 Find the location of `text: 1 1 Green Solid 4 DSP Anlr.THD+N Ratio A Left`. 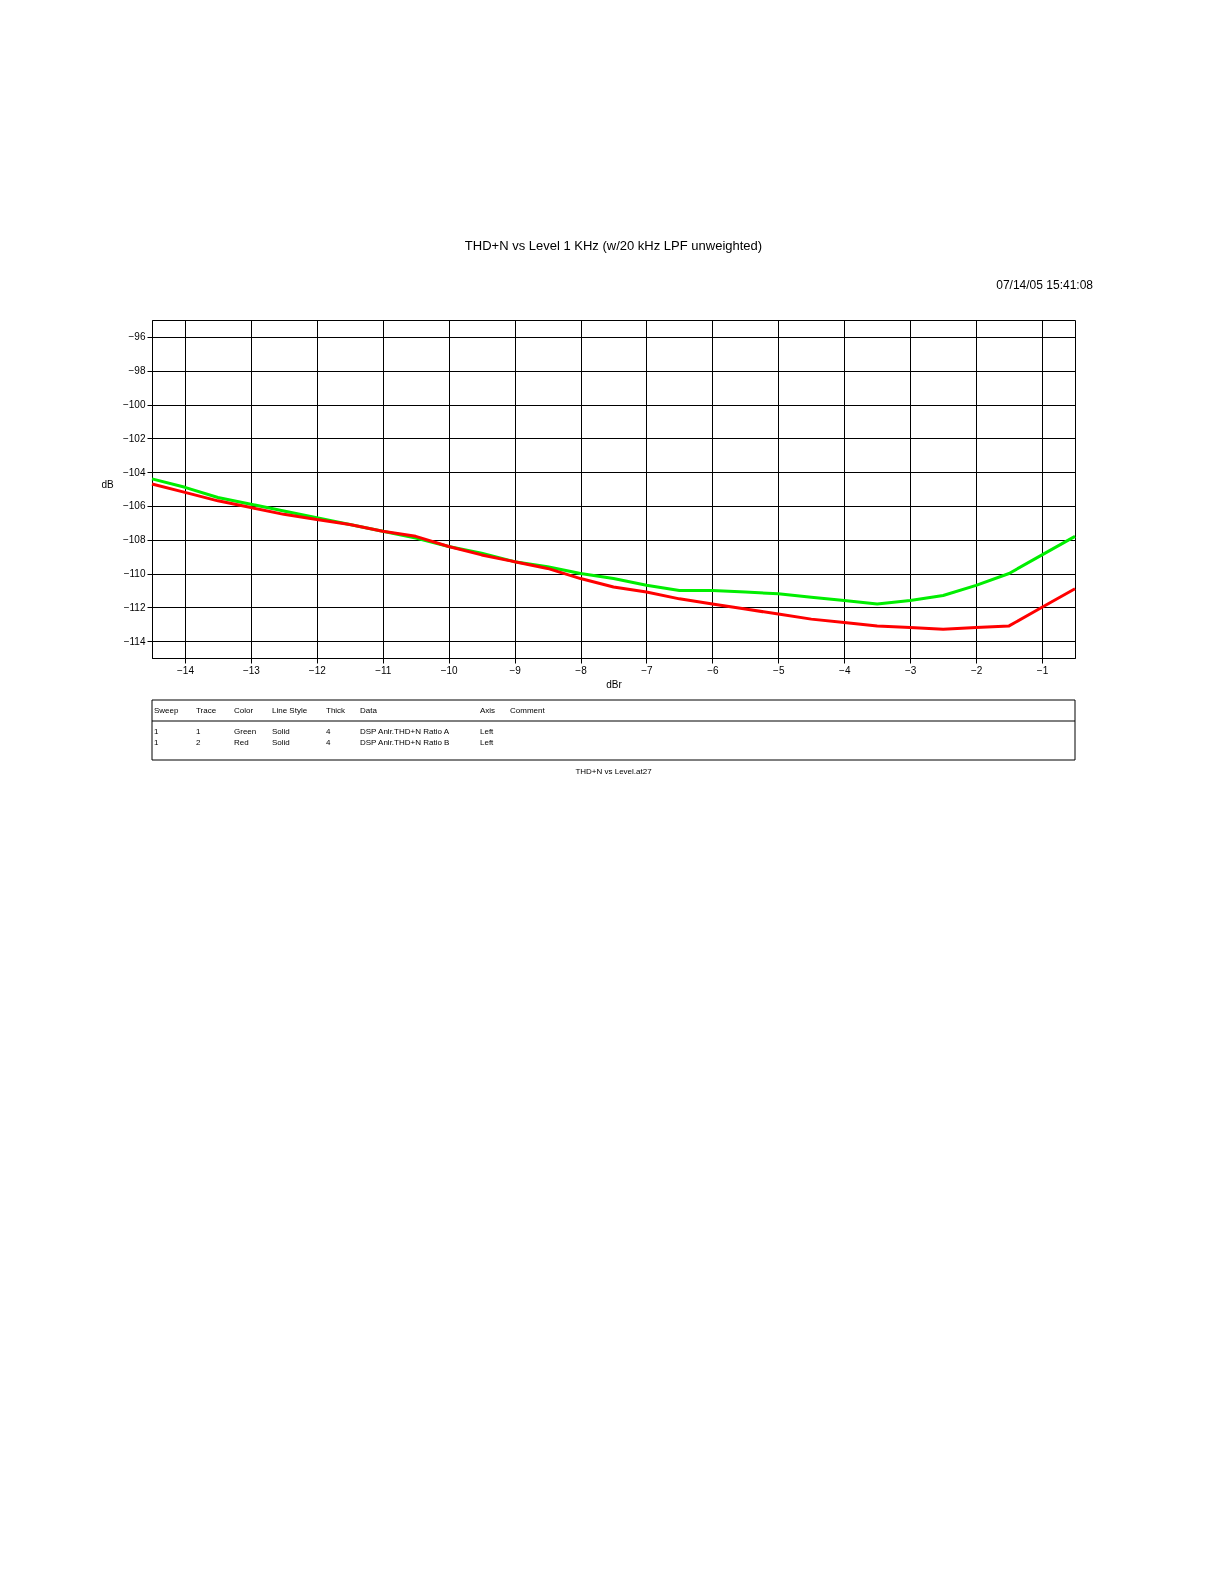

text: 1 1 Green Solid 4 DSP Anlr.THD+N Ratio A Left is located at coordinates (324, 731).